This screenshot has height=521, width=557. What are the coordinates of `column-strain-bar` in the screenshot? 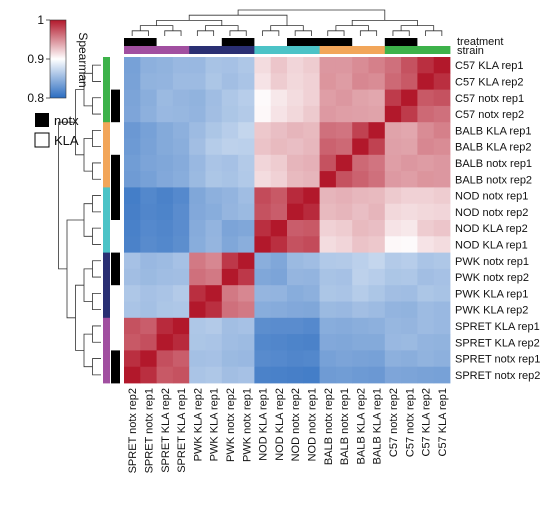 It's located at (287, 50).